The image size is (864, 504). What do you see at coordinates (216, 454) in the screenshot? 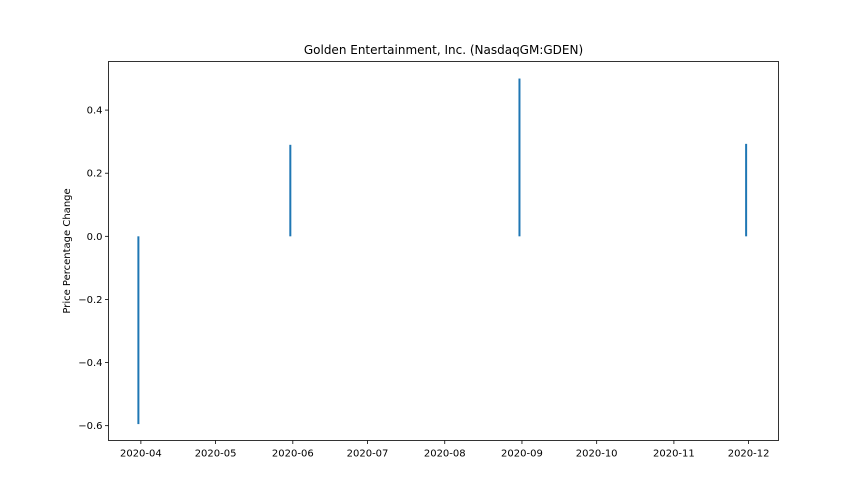
I see `x-tick-label: 2020-05` at bounding box center [216, 454].